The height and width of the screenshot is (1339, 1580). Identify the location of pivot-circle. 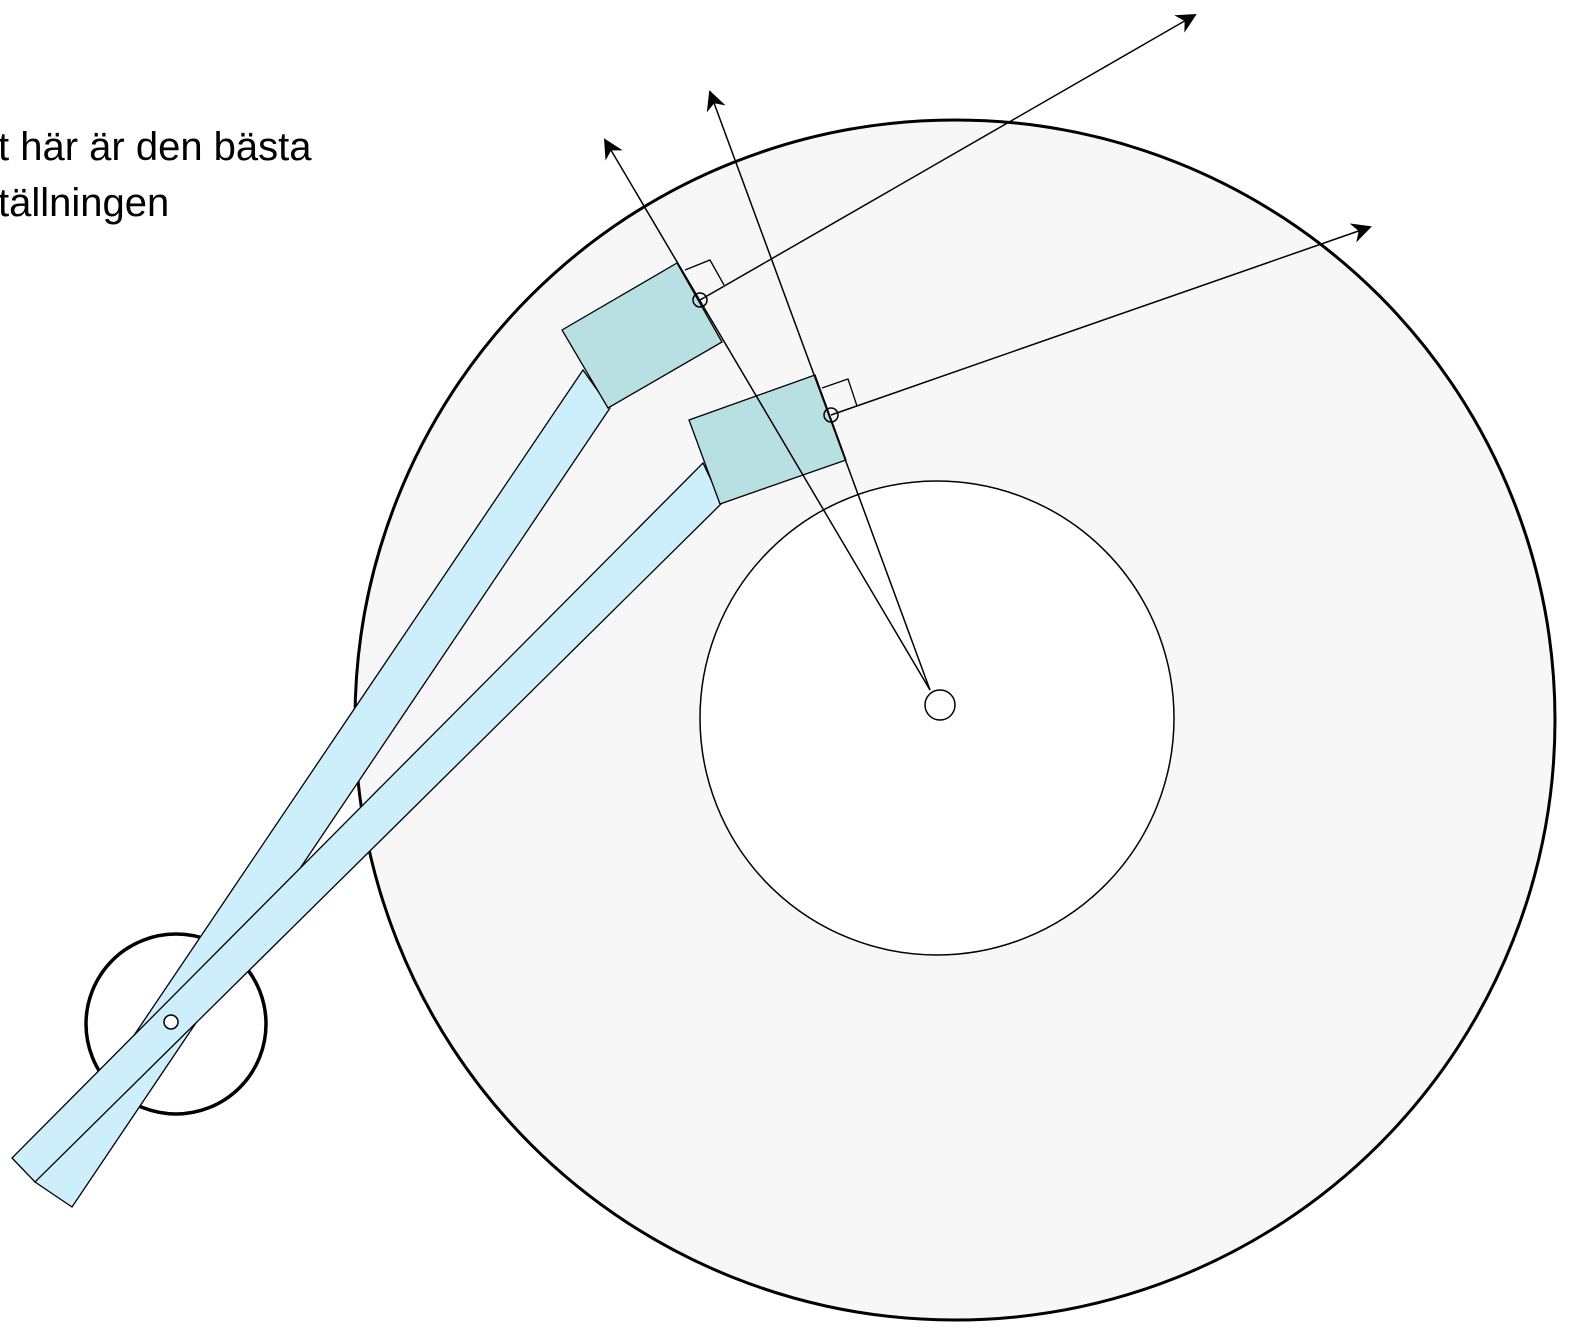
(176, 1024).